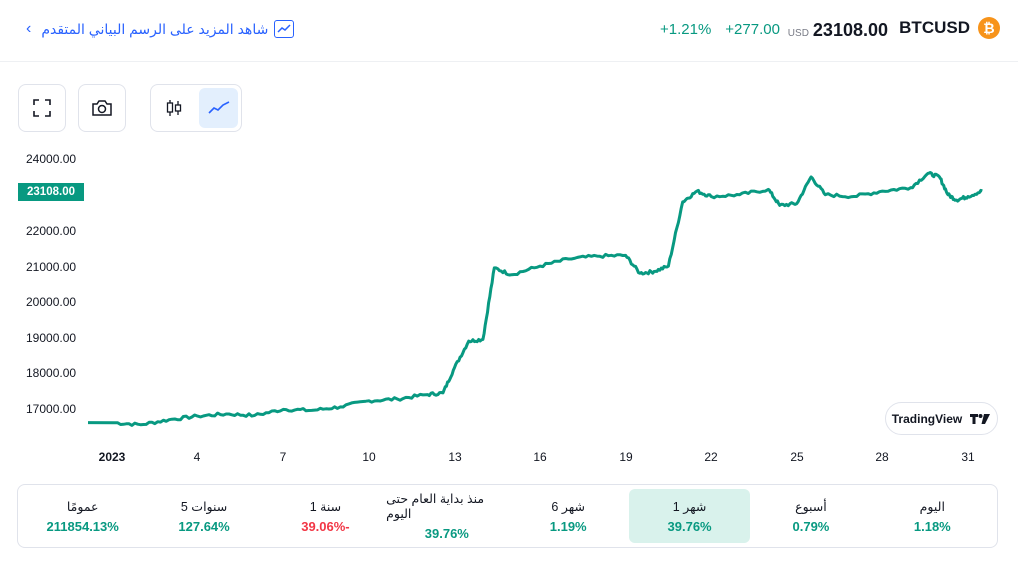  I want to click on period-label: 5 سنوات, so click(204, 506).